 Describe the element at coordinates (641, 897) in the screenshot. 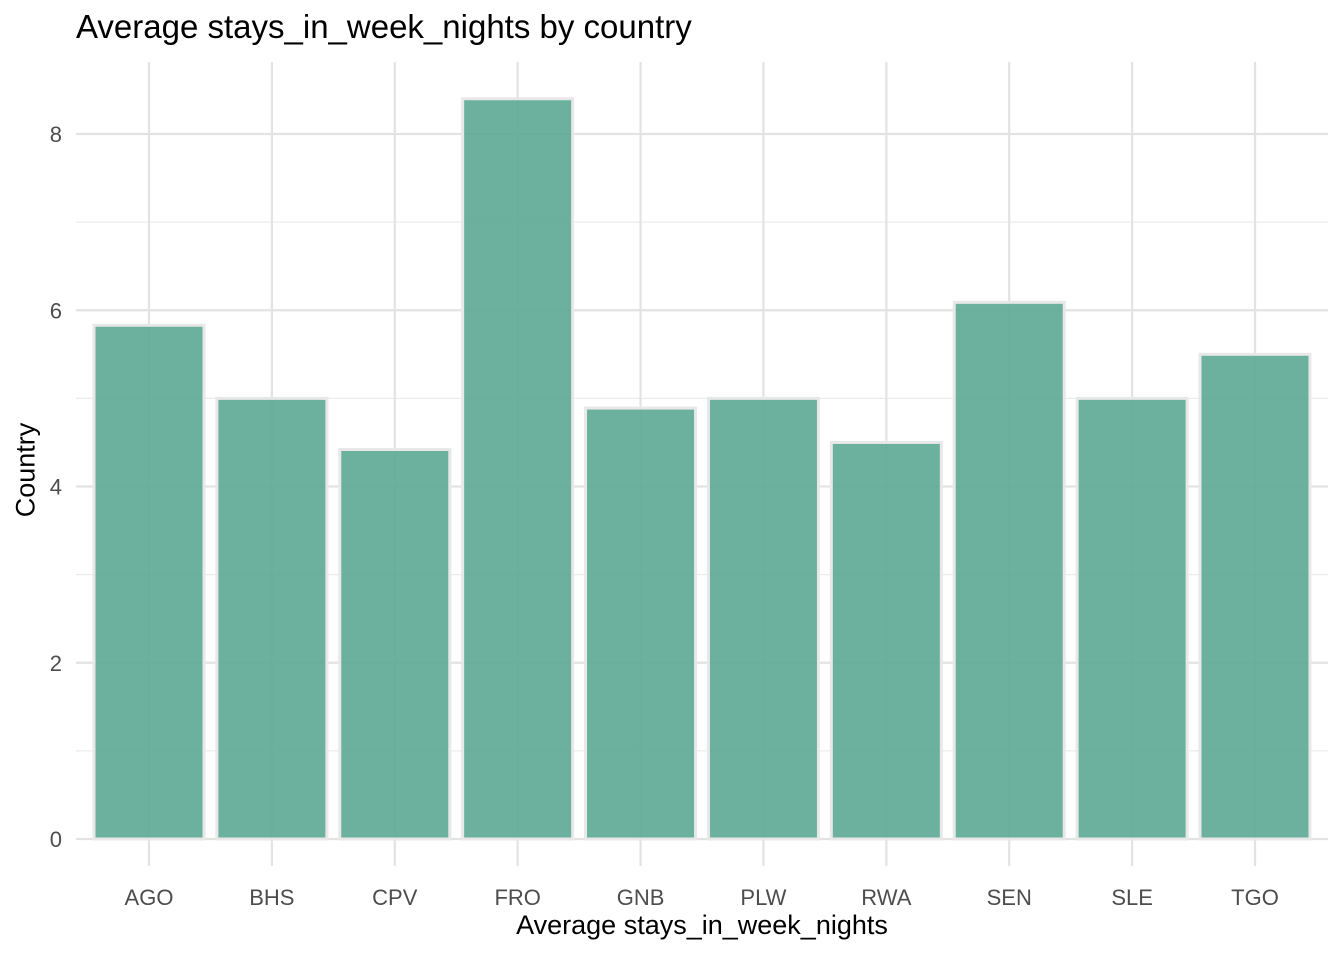

I see `x-tick-label: GNB` at that location.